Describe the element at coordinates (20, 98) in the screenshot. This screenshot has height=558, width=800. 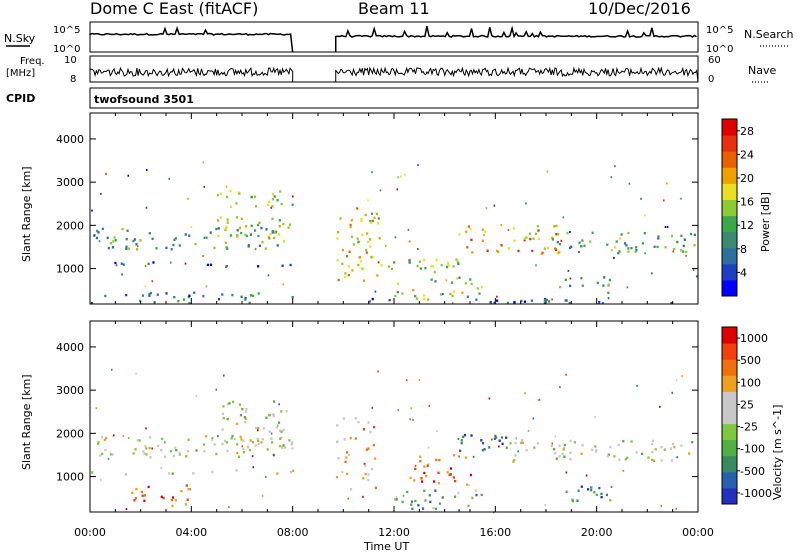
I see `cpid-label: CPID` at that location.